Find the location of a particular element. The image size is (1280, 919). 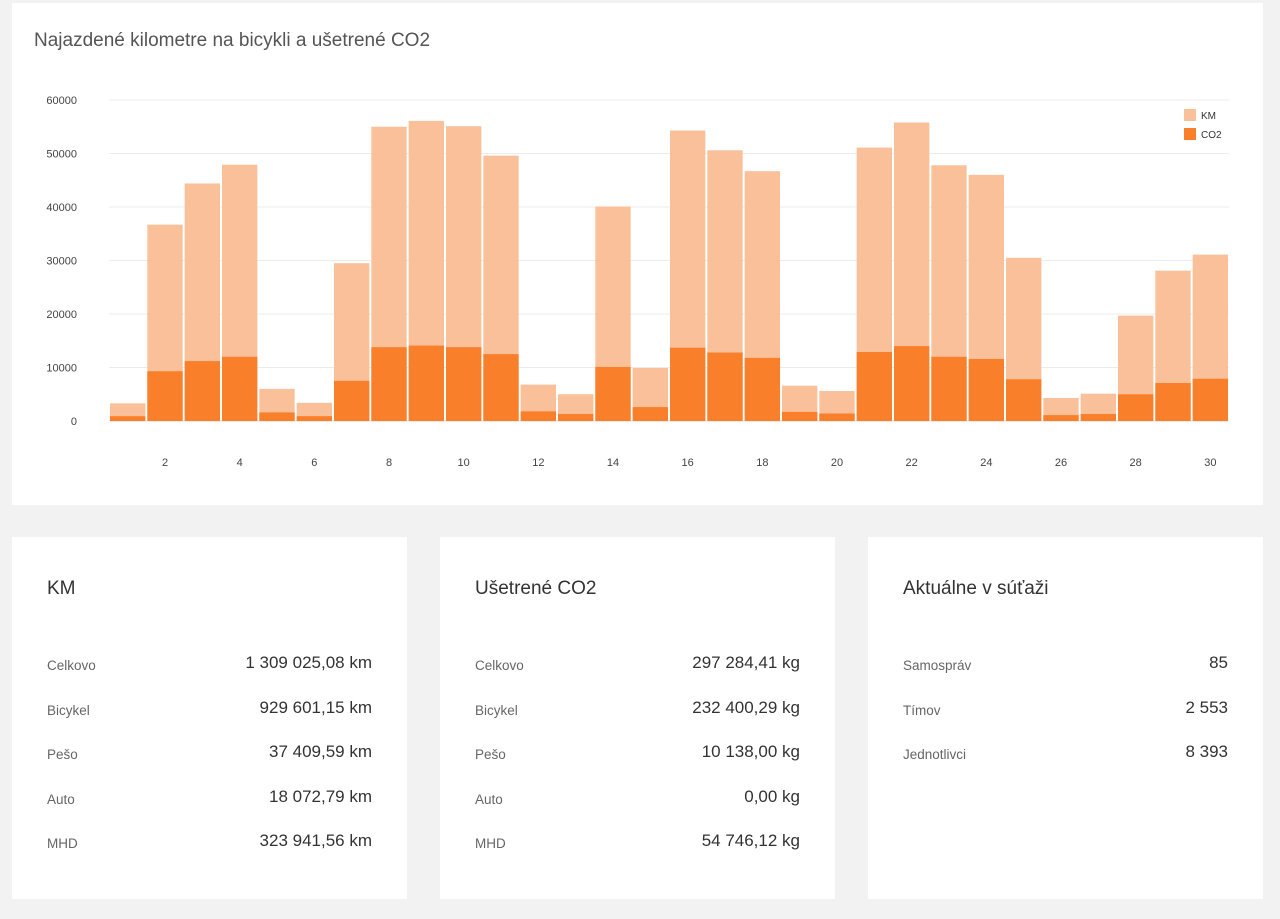

contest-row-municipalities: Samospráv 85 is located at coordinates (1065, 665).